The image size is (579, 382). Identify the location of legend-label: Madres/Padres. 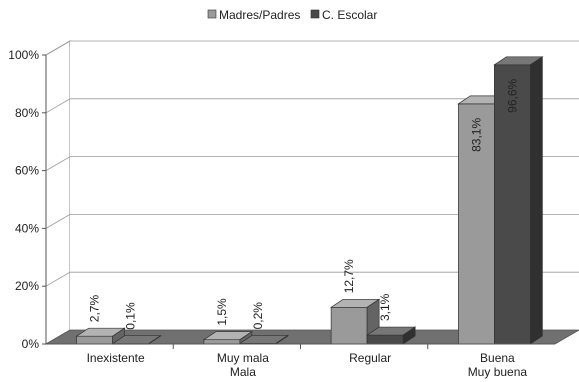
(259, 15).